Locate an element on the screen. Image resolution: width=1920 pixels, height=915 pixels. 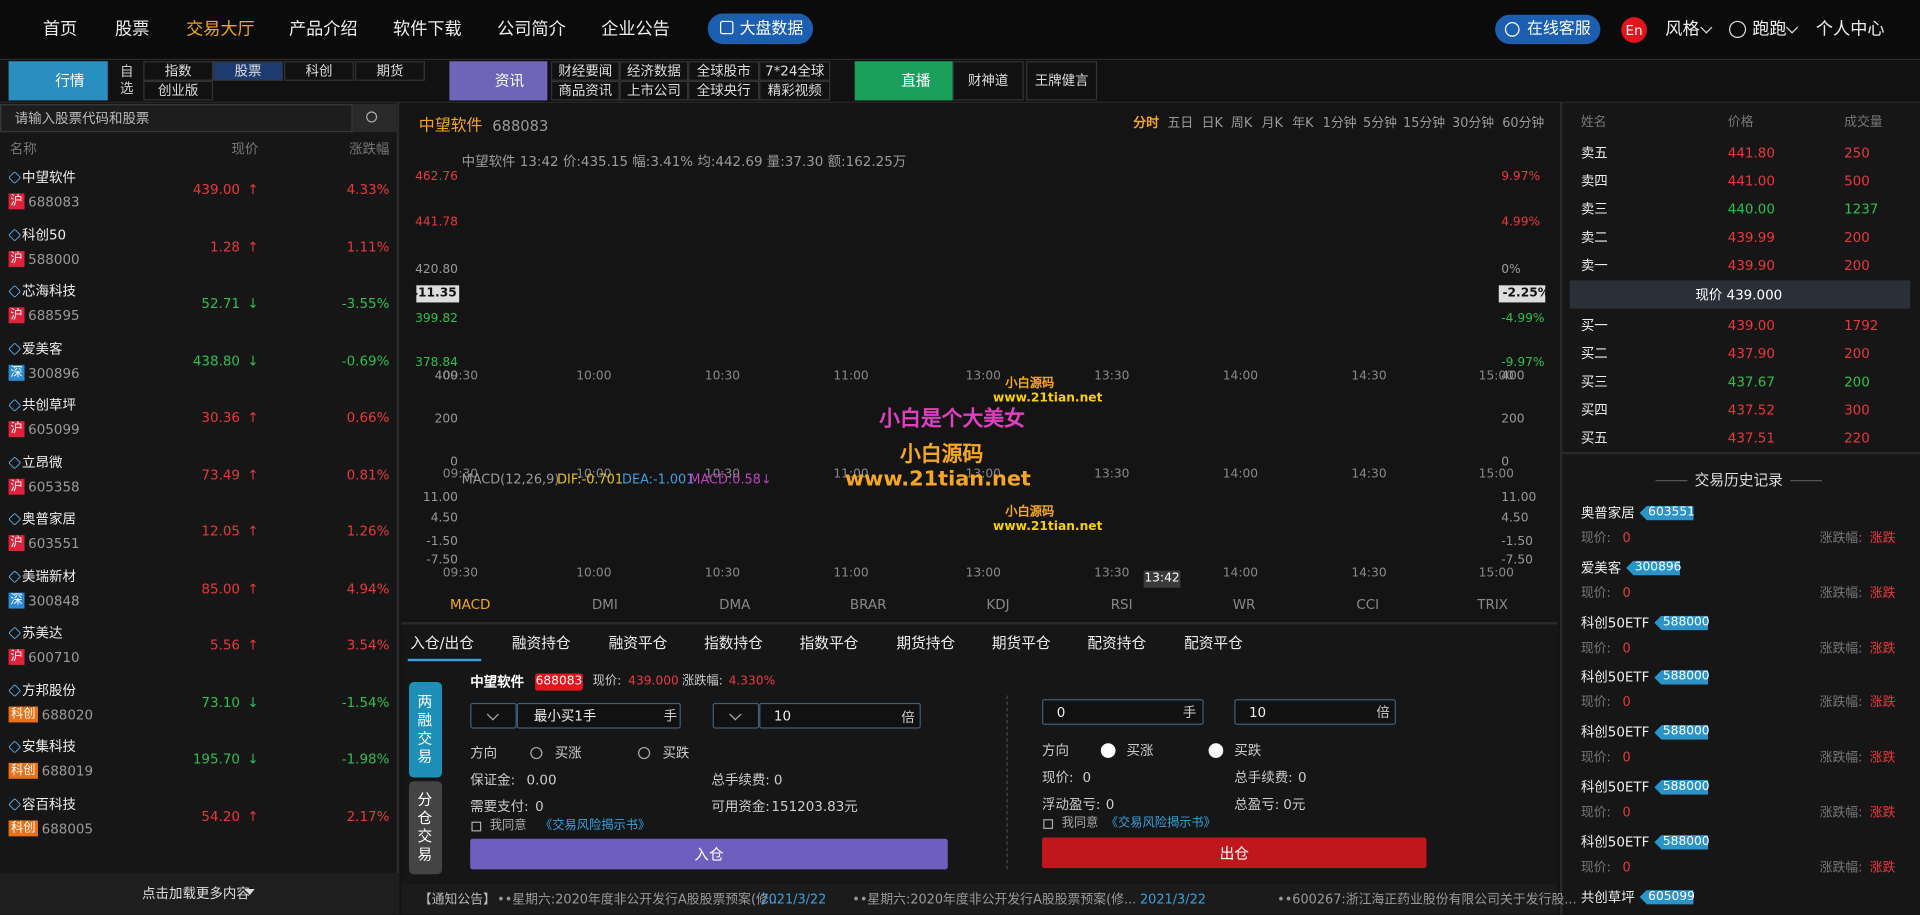
trade-tab: 期货平仓 is located at coordinates (1021, 643).